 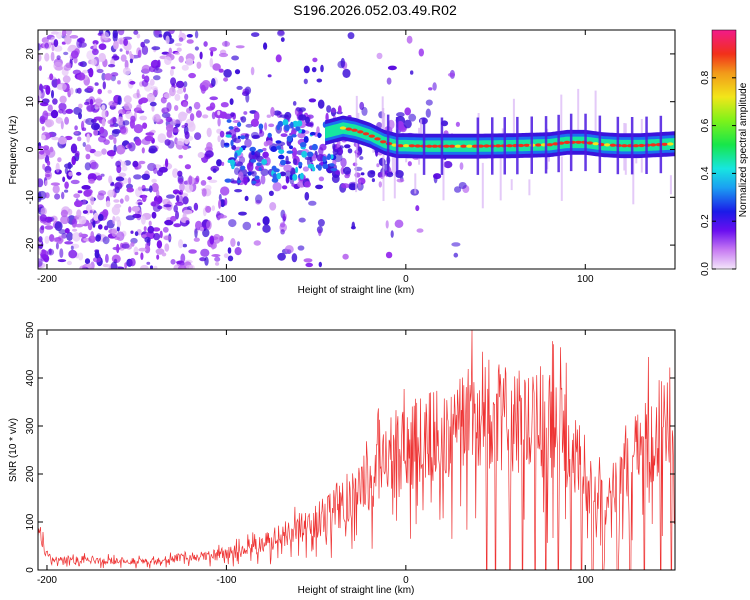 What do you see at coordinates (30, 377) in the screenshot?
I see `y-tick-label: 400` at bounding box center [30, 377].